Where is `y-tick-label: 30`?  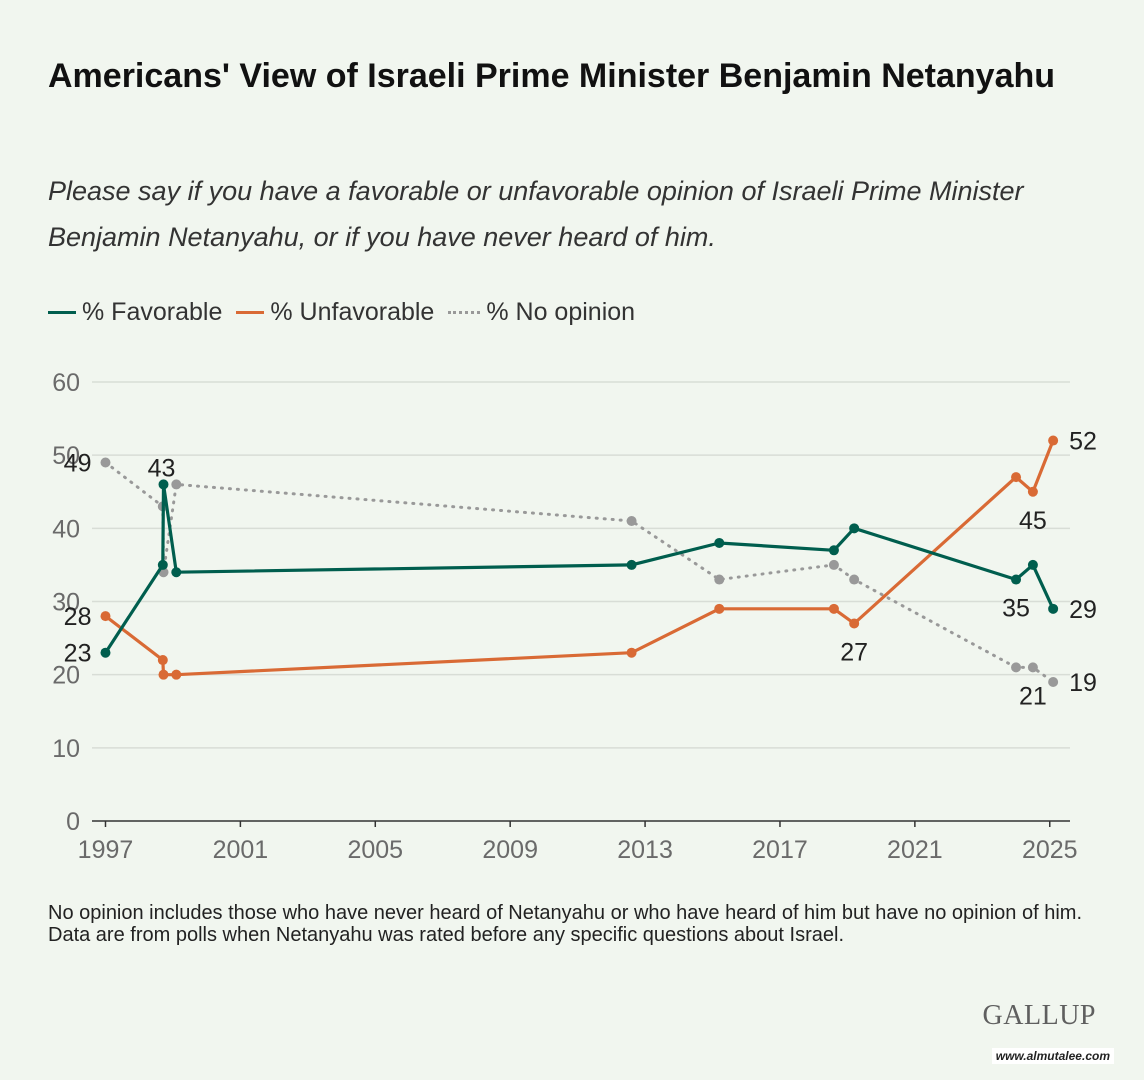
y-tick-label: 30 is located at coordinates (66, 603).